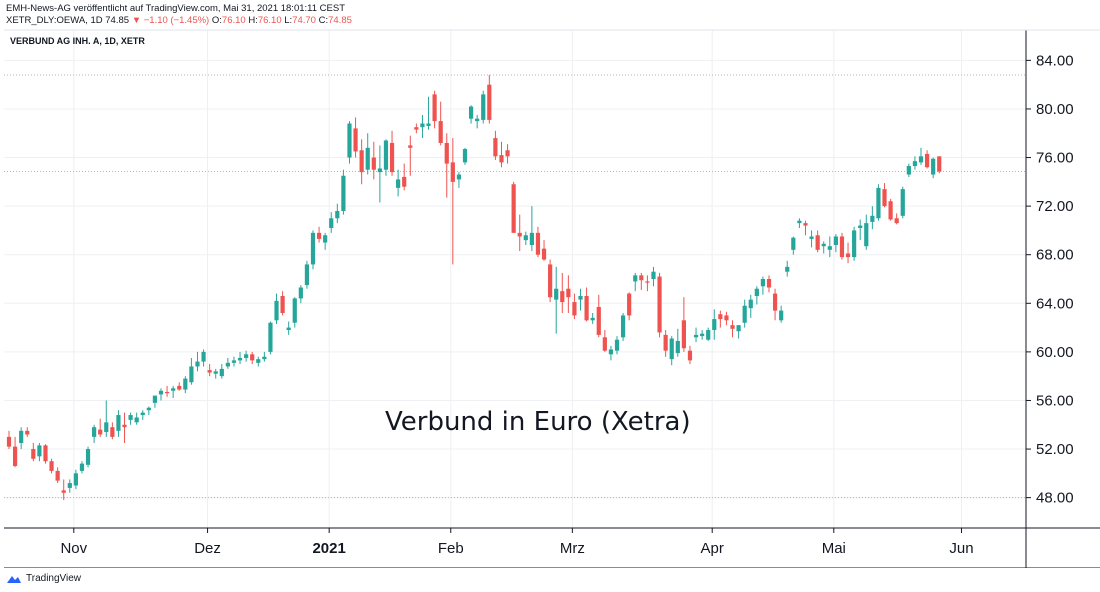  I want to click on price-change: −1.10 (−1.45%), so click(176, 20).